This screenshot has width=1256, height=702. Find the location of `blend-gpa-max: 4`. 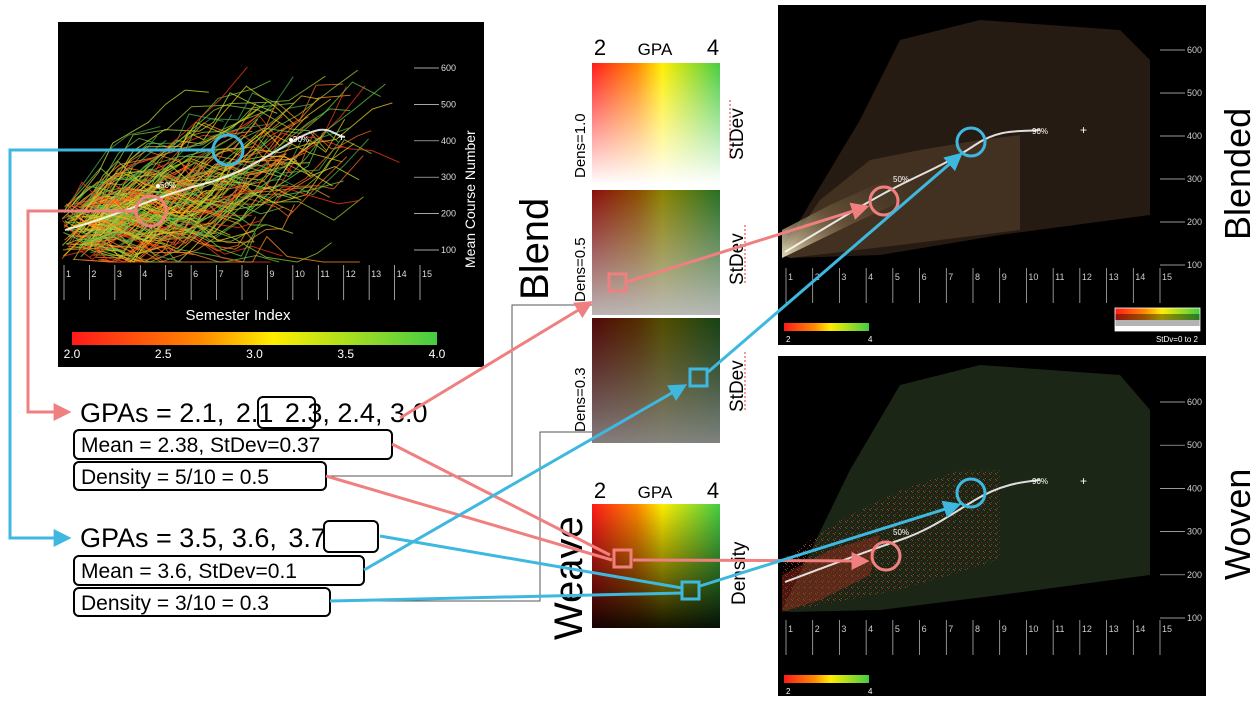

blend-gpa-max: 4 is located at coordinates (713, 47).